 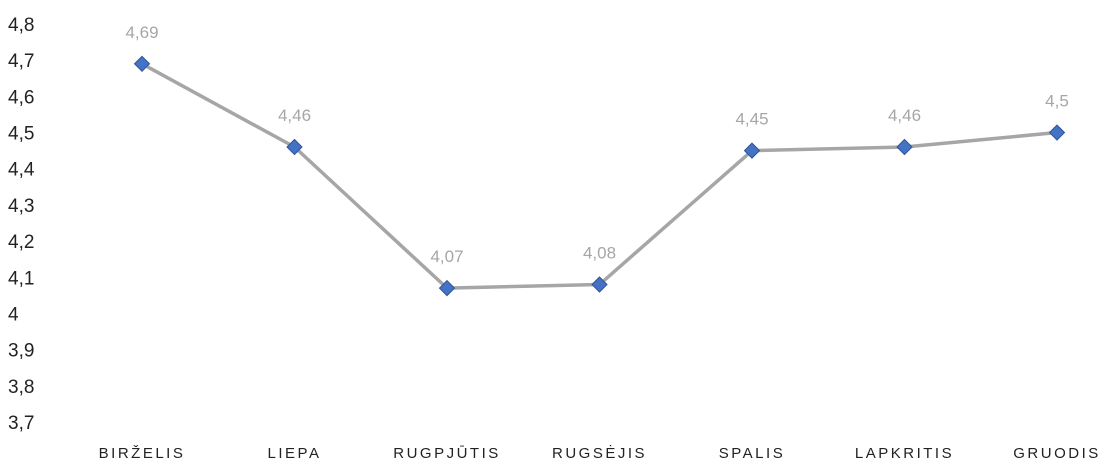 What do you see at coordinates (21, 134) in the screenshot?
I see `y-tick-label: 4,5` at bounding box center [21, 134].